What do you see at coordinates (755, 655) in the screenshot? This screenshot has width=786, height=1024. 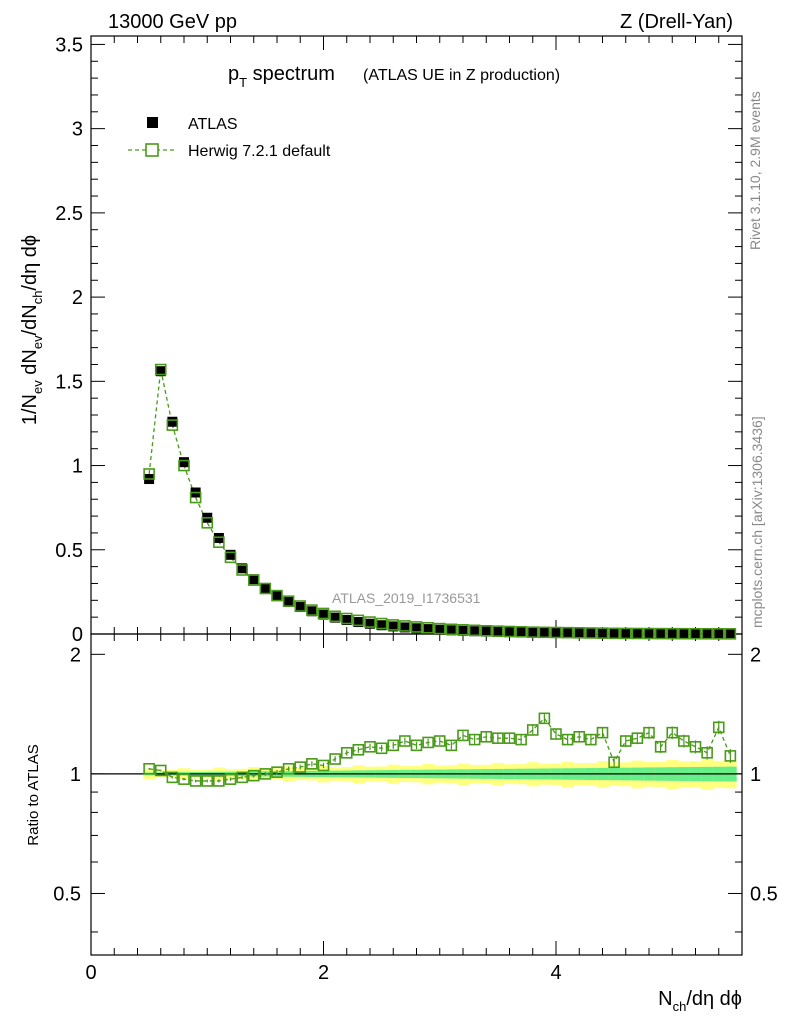 I see `y-tick-label-ratio-right: 2` at bounding box center [755, 655].